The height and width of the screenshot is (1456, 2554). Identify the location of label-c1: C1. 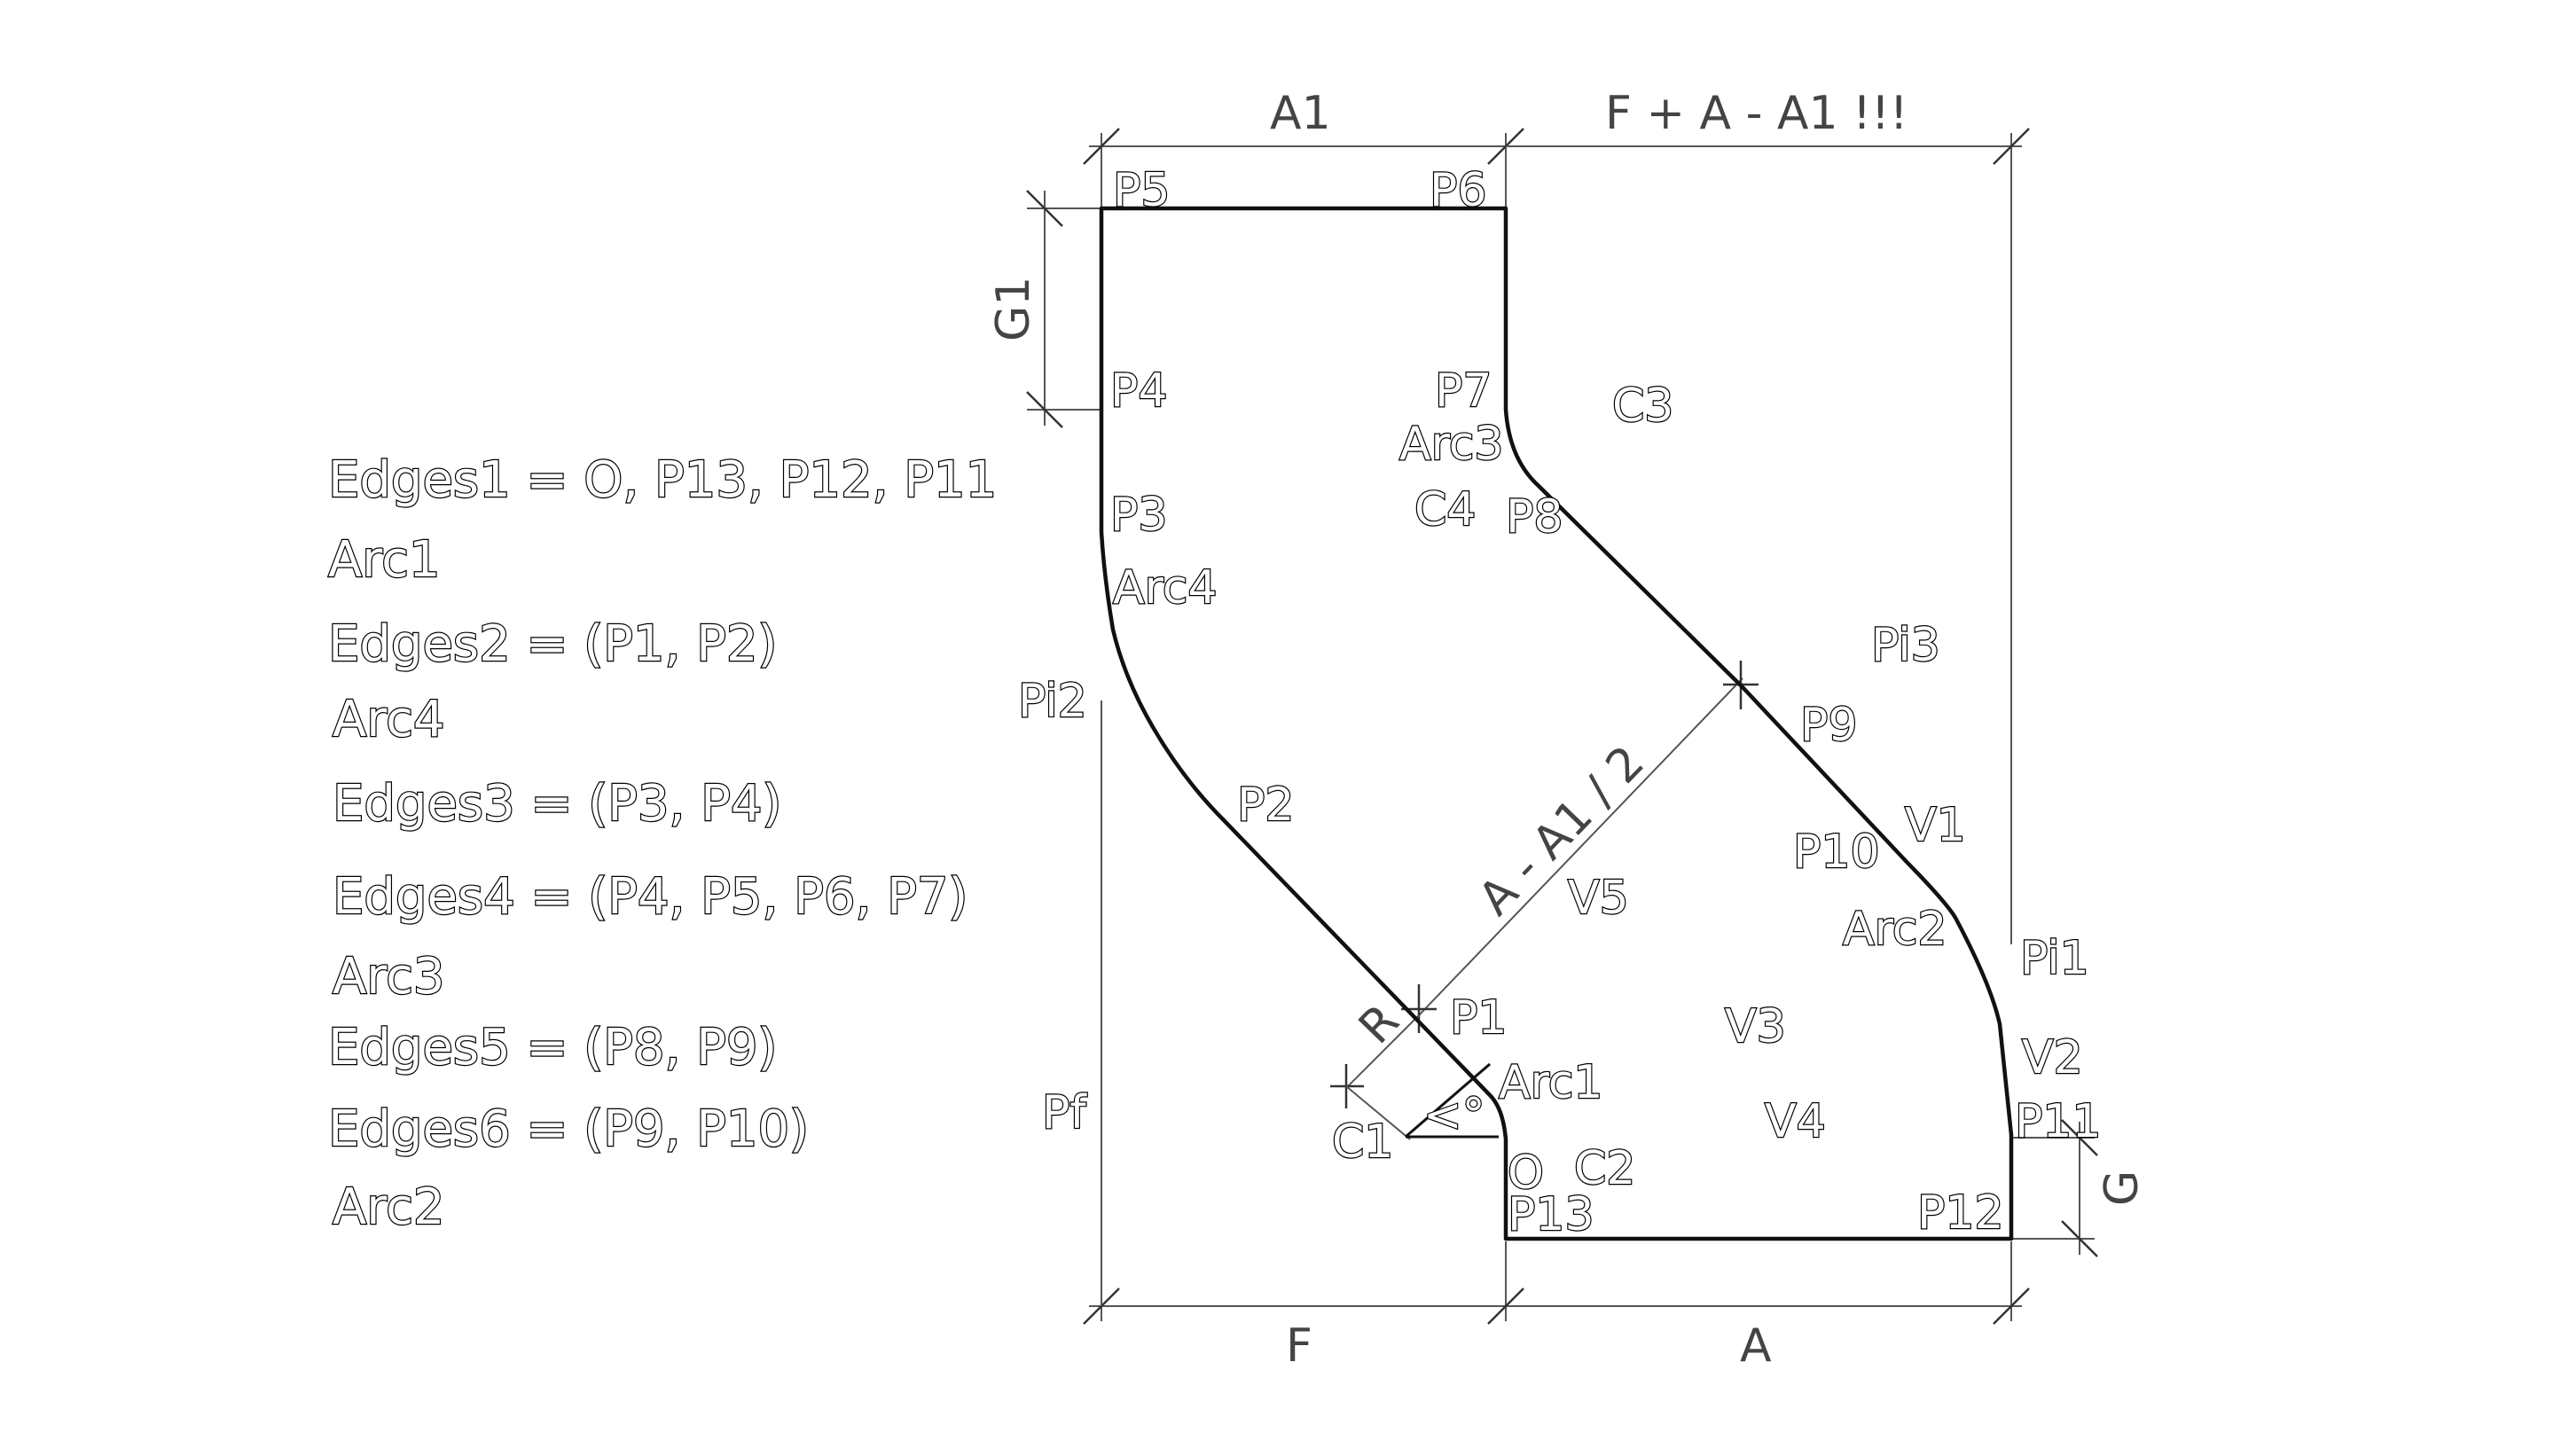
(1362, 1142).